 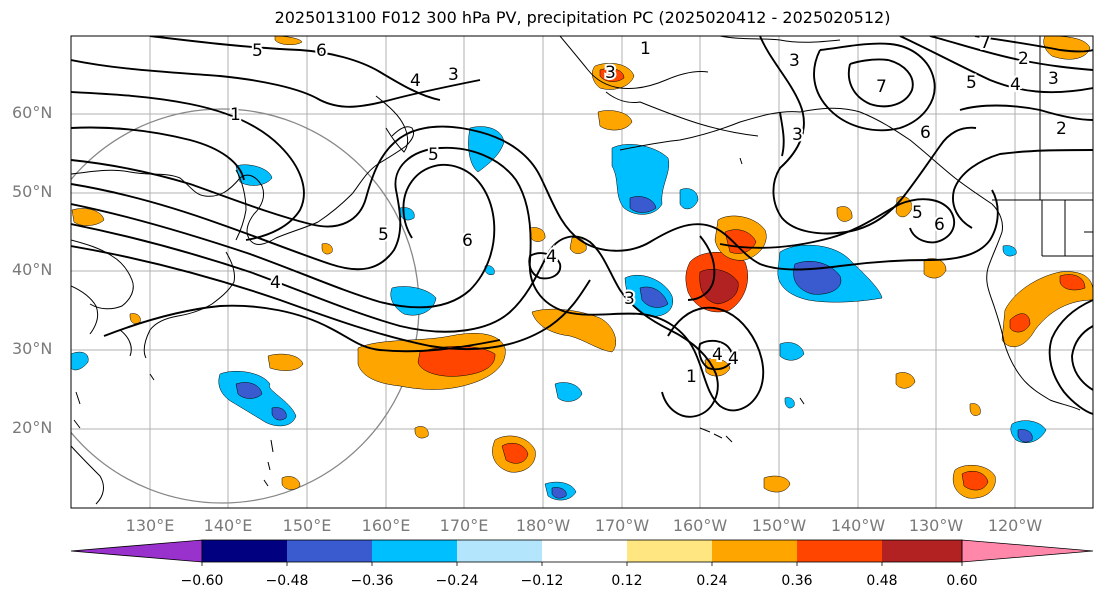 I want to click on lon-label: 150°W, so click(x=779, y=525).